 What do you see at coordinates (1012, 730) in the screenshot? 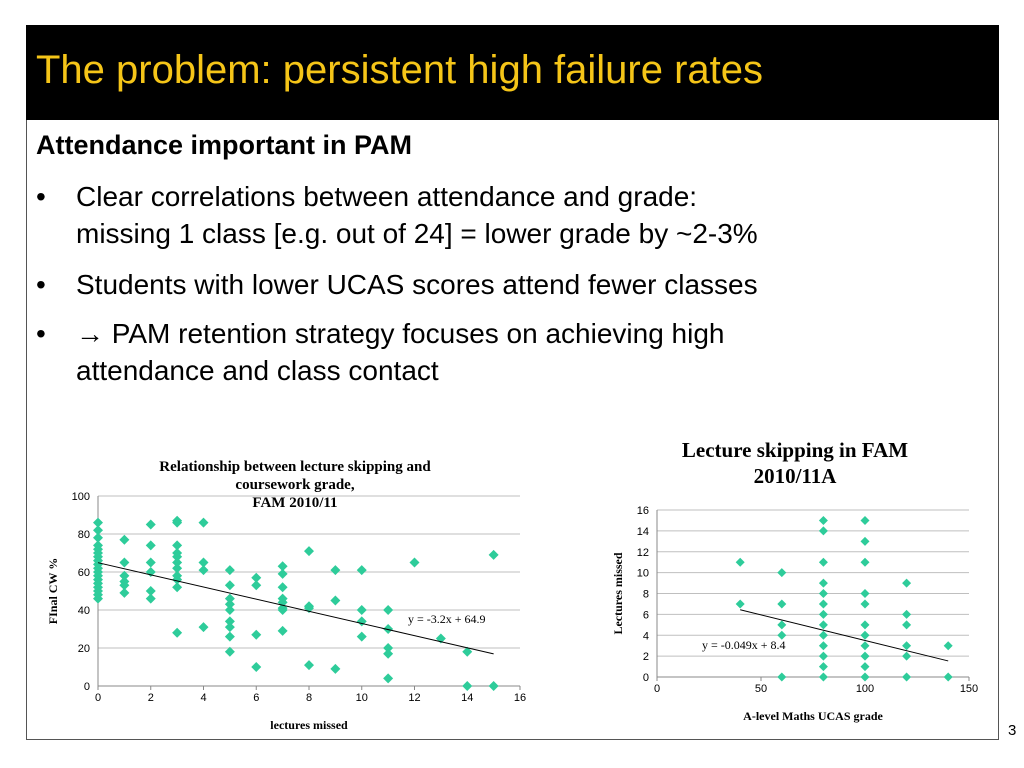
I see `page-number: 3` at bounding box center [1012, 730].